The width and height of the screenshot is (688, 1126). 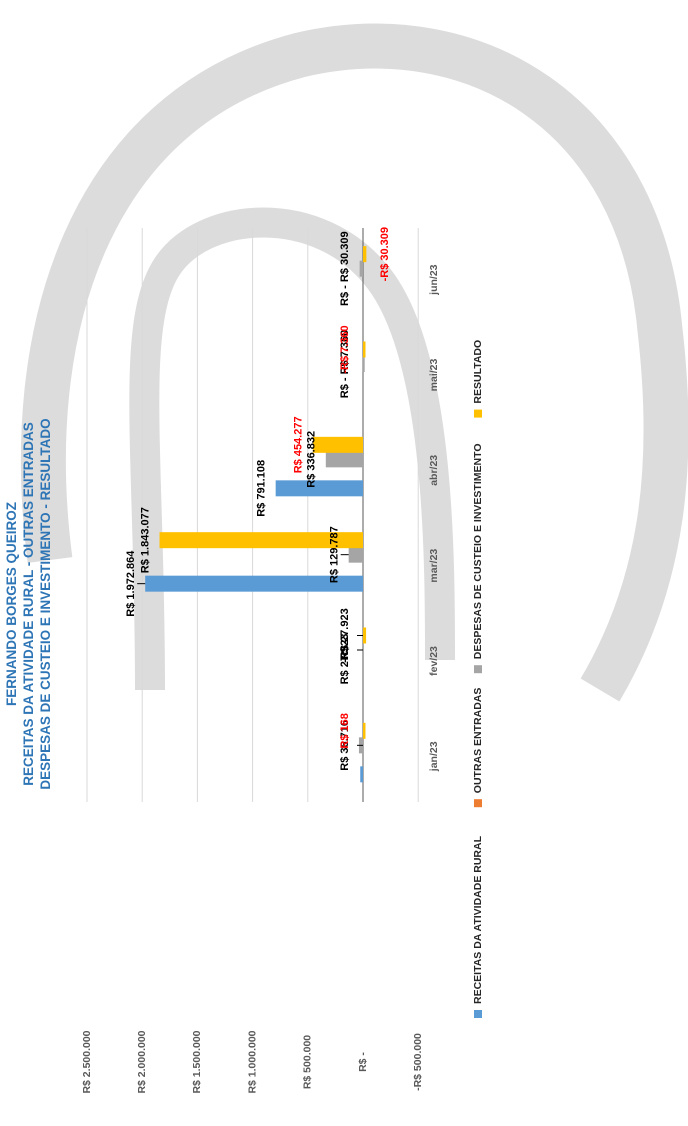 I want to click on data-label: R$ 336.832, so click(x=312, y=459).